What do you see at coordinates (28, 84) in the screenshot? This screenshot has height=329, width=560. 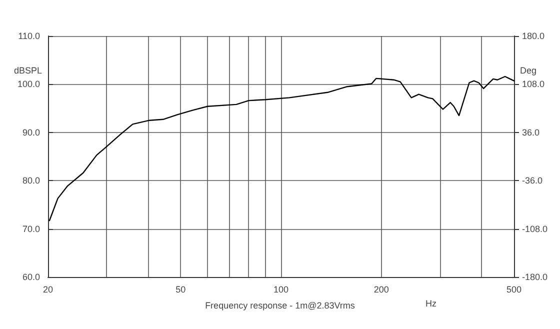 I see `y-tick-label: 100.0` at bounding box center [28, 84].